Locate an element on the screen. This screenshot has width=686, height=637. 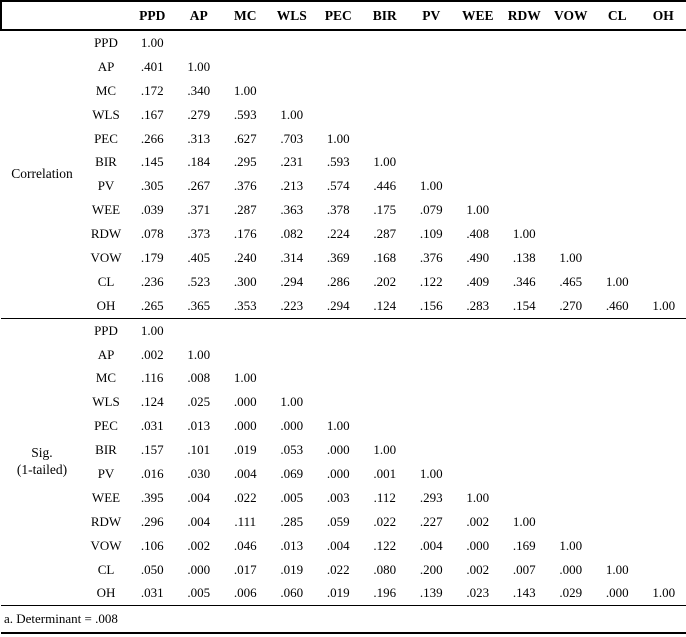
value-cell: .593 is located at coordinates (338, 162).